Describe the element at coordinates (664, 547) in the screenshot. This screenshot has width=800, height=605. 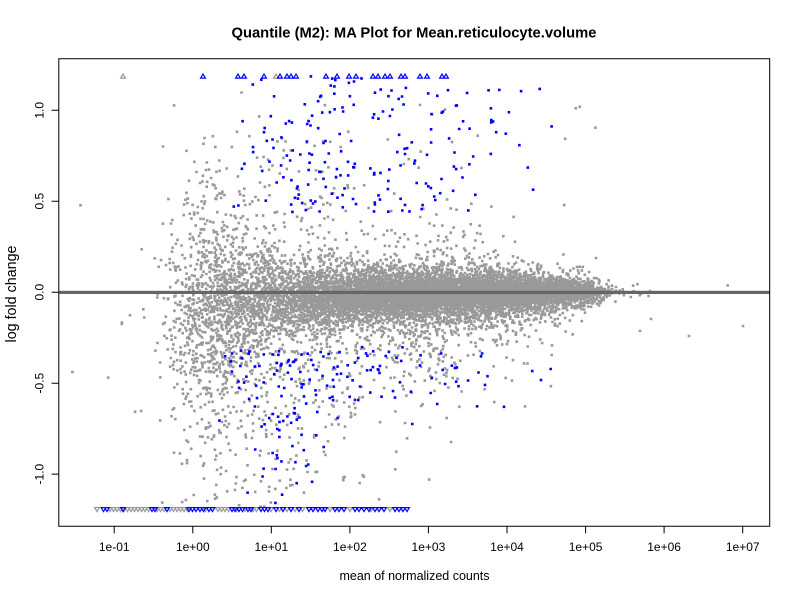
I see `svg-text: 1e+06` at that location.